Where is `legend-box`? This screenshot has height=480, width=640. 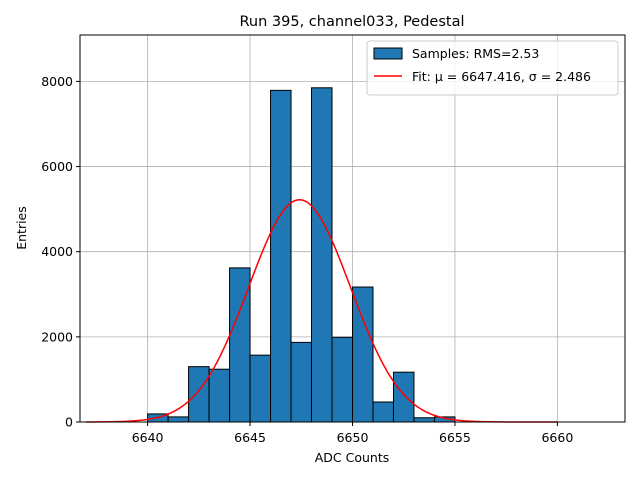
legend-box is located at coordinates (492, 68).